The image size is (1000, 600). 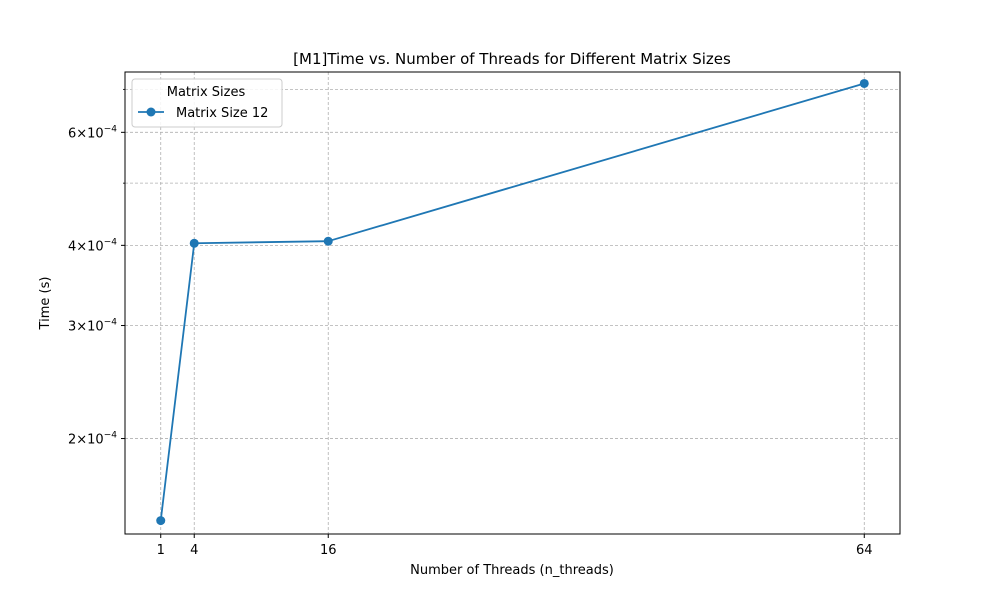 I want to click on x-tick-label: 16, so click(x=328, y=550).